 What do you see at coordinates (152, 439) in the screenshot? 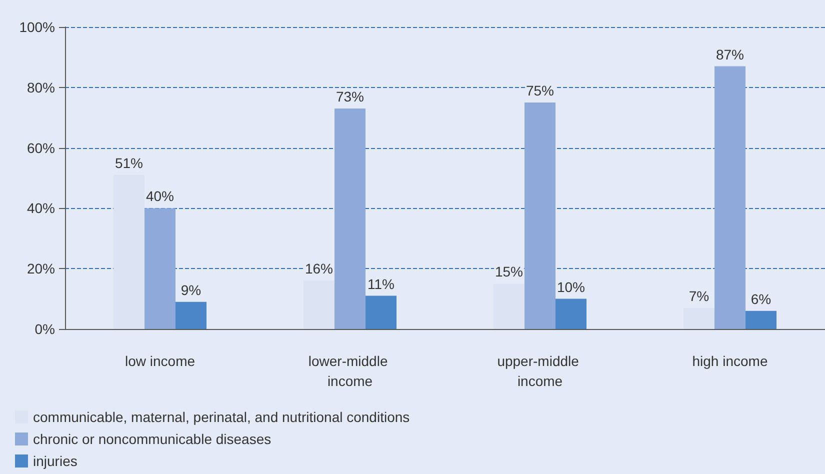
I see `legend-label: chronic or noncommunicable diseases` at bounding box center [152, 439].